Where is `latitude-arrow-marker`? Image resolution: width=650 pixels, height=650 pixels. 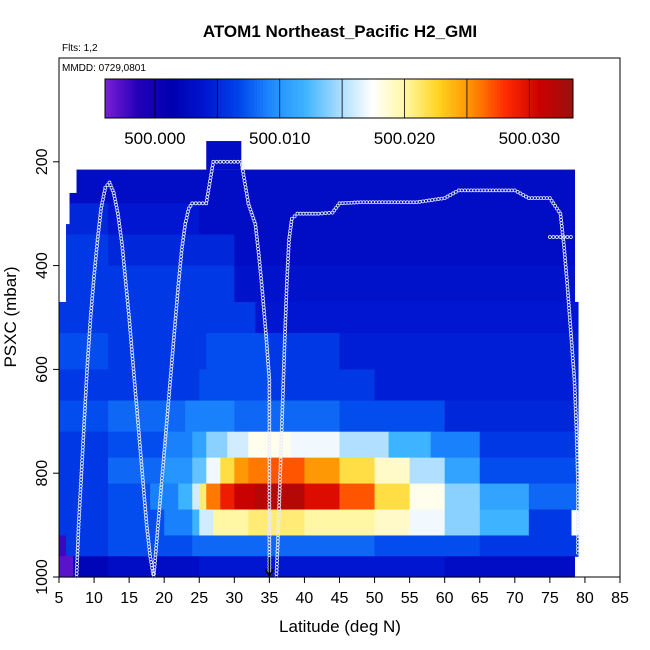 latitude-arrow-marker is located at coordinates (269, 567).